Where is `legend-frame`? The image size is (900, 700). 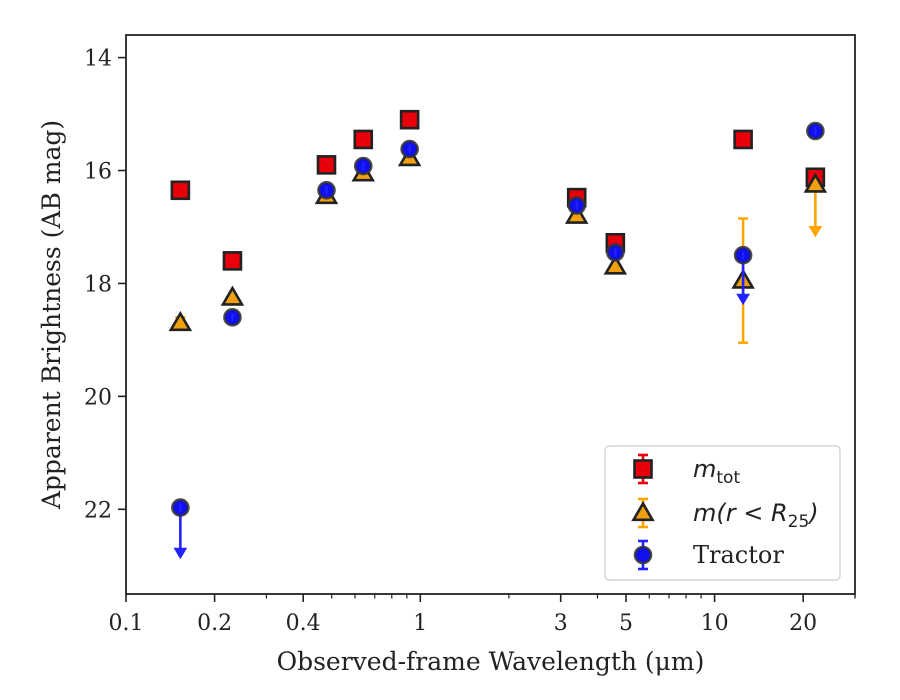 legend-frame is located at coordinates (722, 513).